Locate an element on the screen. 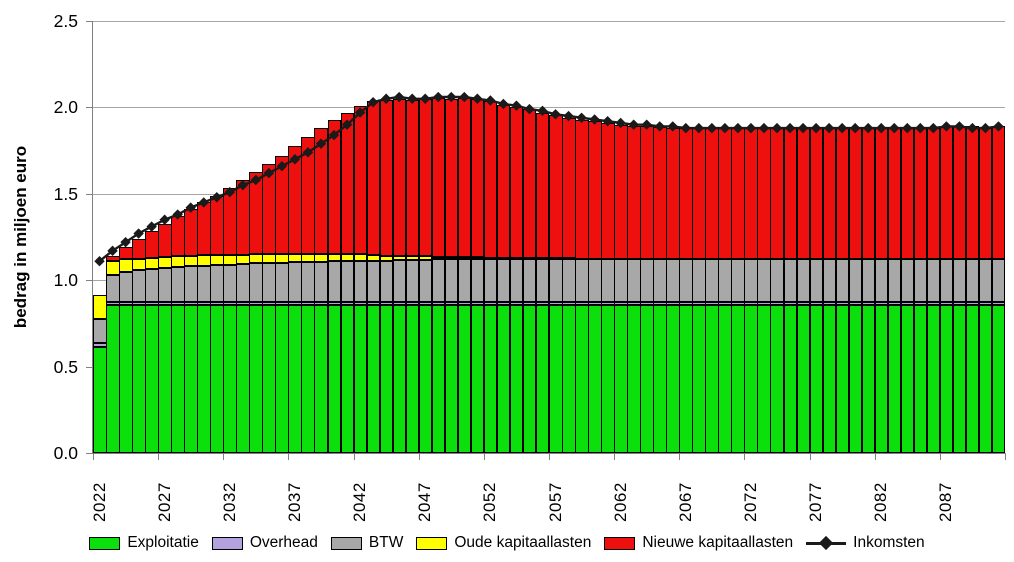 The width and height of the screenshot is (1014, 562). x-tick-label: 2022 is located at coordinates (99, 502).